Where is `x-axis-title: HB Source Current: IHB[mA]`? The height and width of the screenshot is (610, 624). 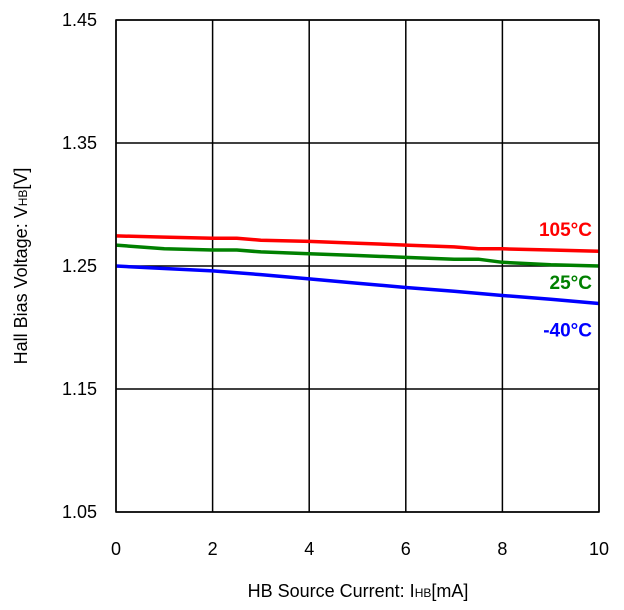 x-axis-title: HB Source Current: IHB[mA] is located at coordinates (358, 591).